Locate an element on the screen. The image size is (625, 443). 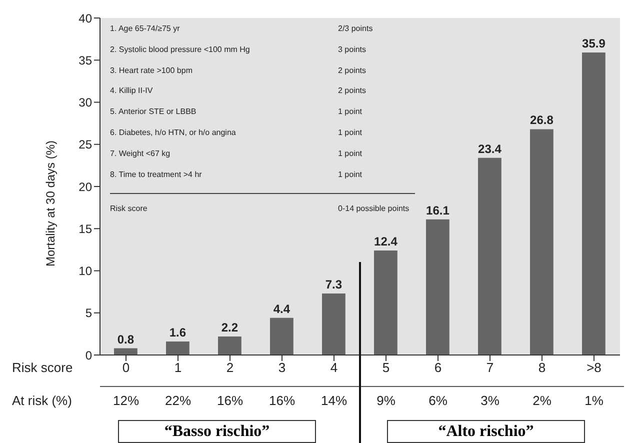
y-axis-title: Mortality at 30 days (%) is located at coordinates (50, 203).